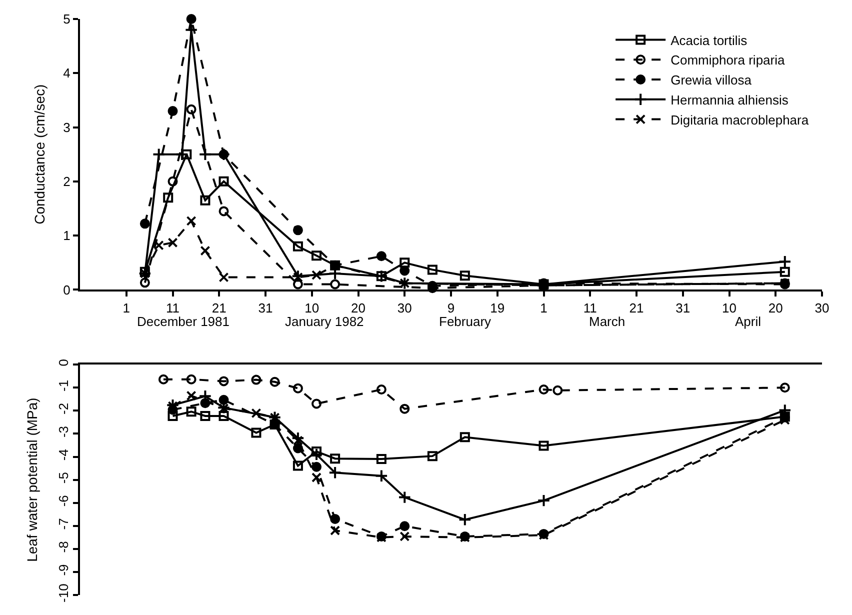 The height and width of the screenshot is (615, 852). I want to click on y-tick-label: -9, so click(63, 570).